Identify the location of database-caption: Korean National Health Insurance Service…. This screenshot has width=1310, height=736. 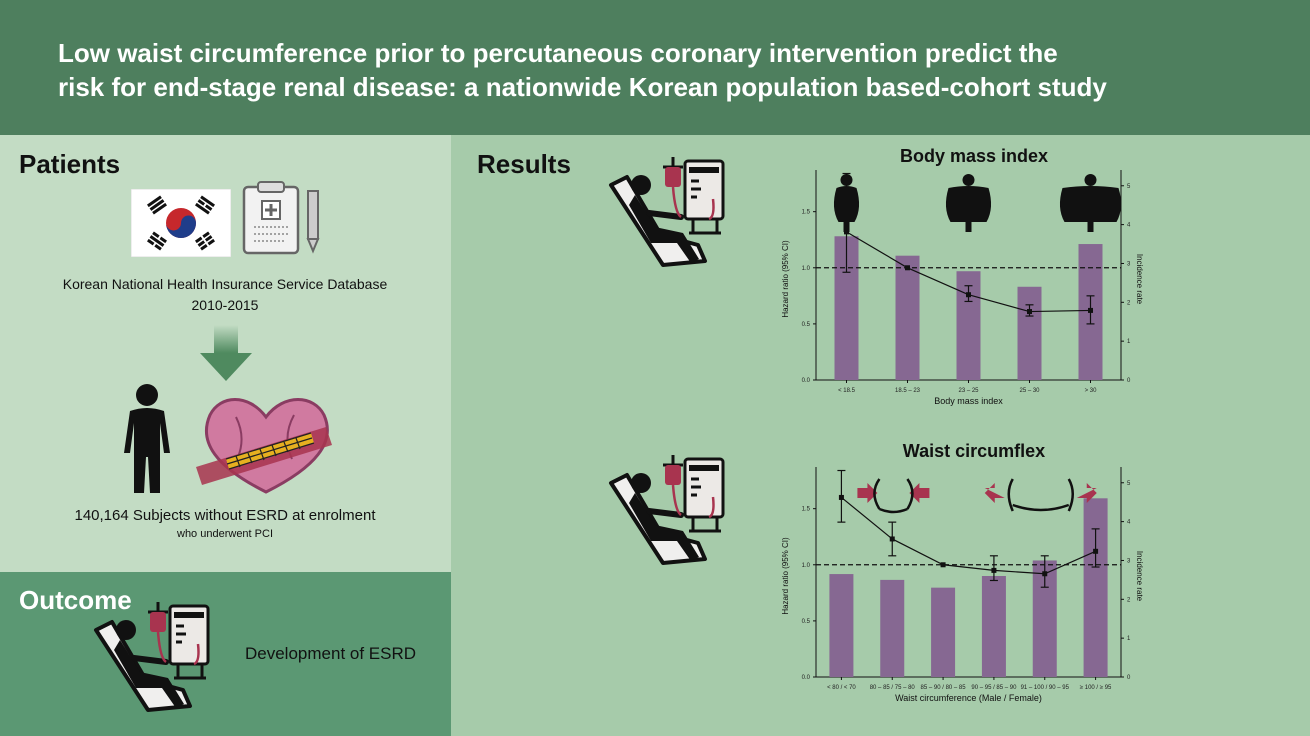
(225, 284).